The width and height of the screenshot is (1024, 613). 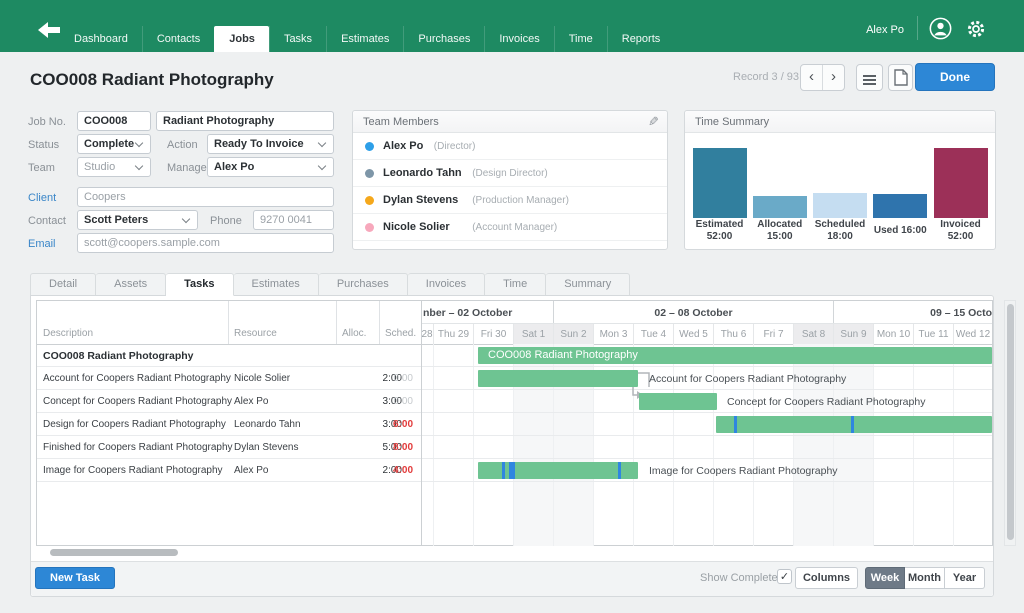 I want to click on nav-tab-purchases: Purchases, so click(x=443, y=39).